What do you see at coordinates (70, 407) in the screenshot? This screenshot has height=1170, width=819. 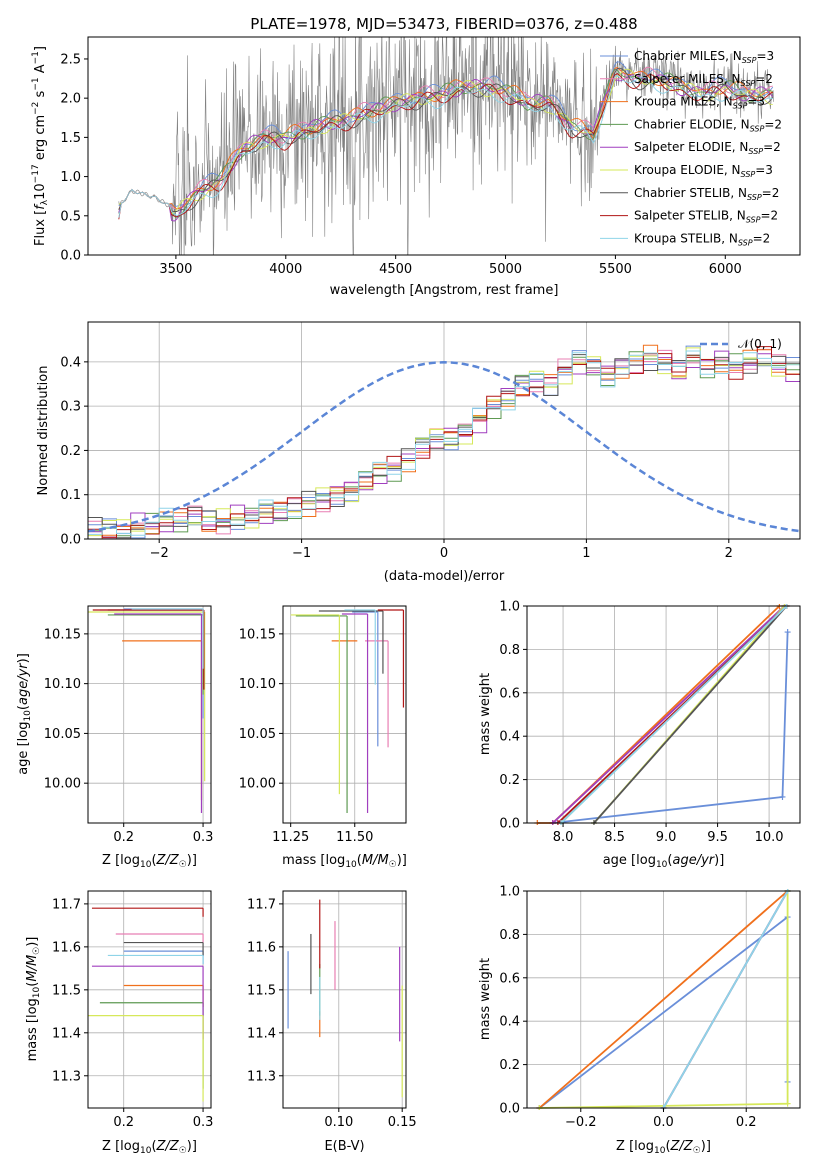 I see `residuals-ytick-label: 0.3` at bounding box center [70, 407].